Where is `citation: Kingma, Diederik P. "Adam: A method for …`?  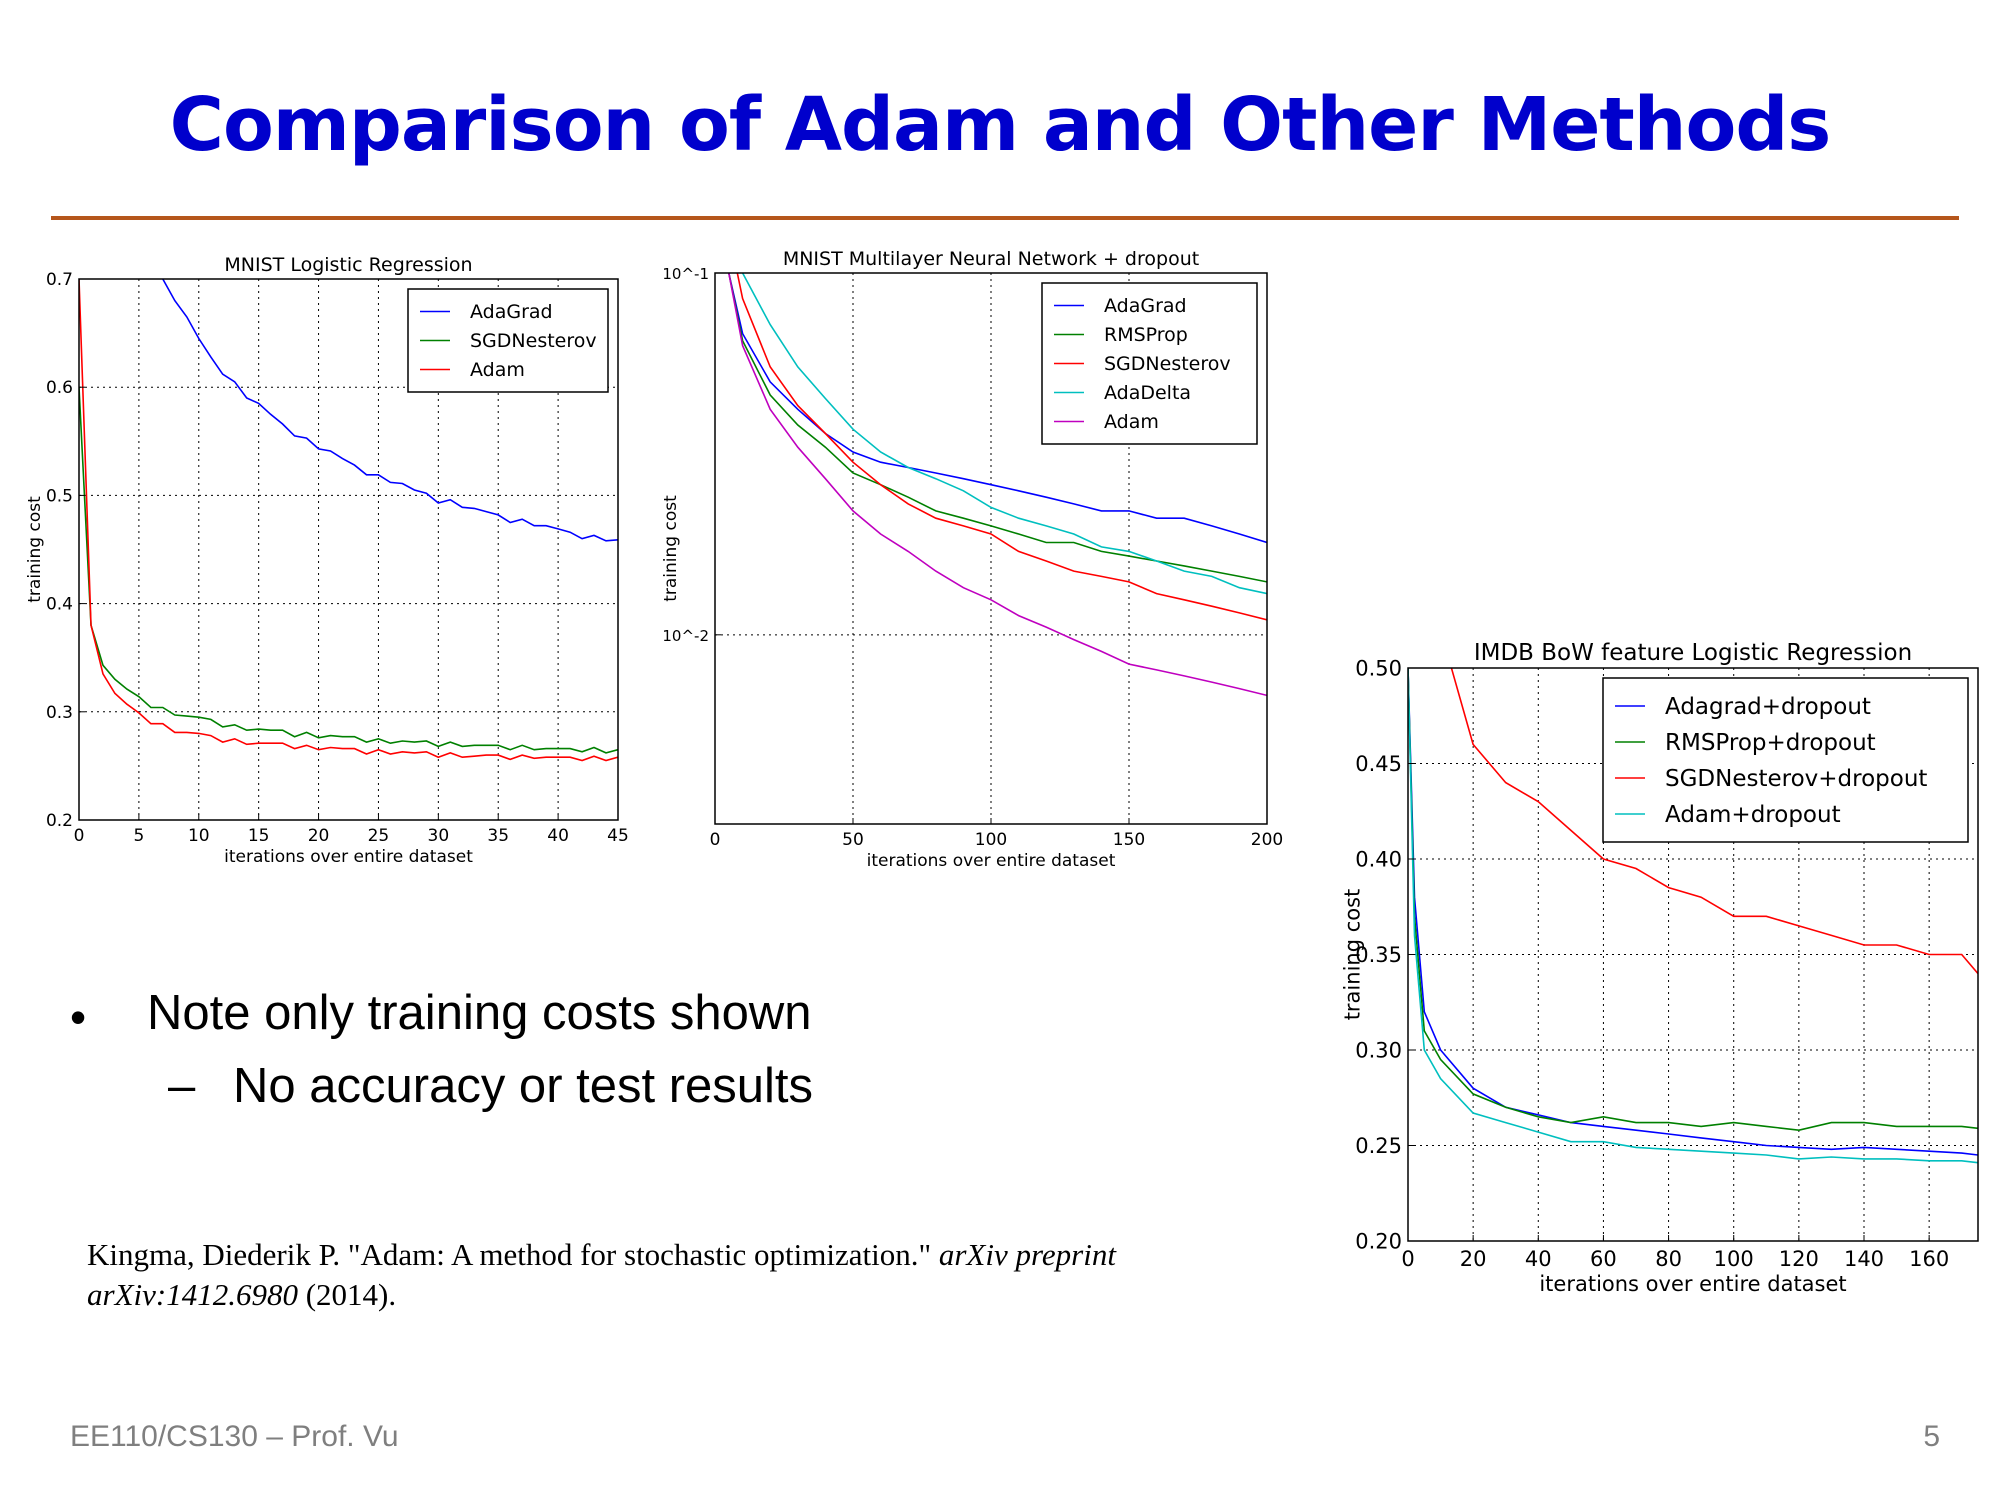 citation: Kingma, Diederik P. "Adam: A method for … is located at coordinates (612, 1275).